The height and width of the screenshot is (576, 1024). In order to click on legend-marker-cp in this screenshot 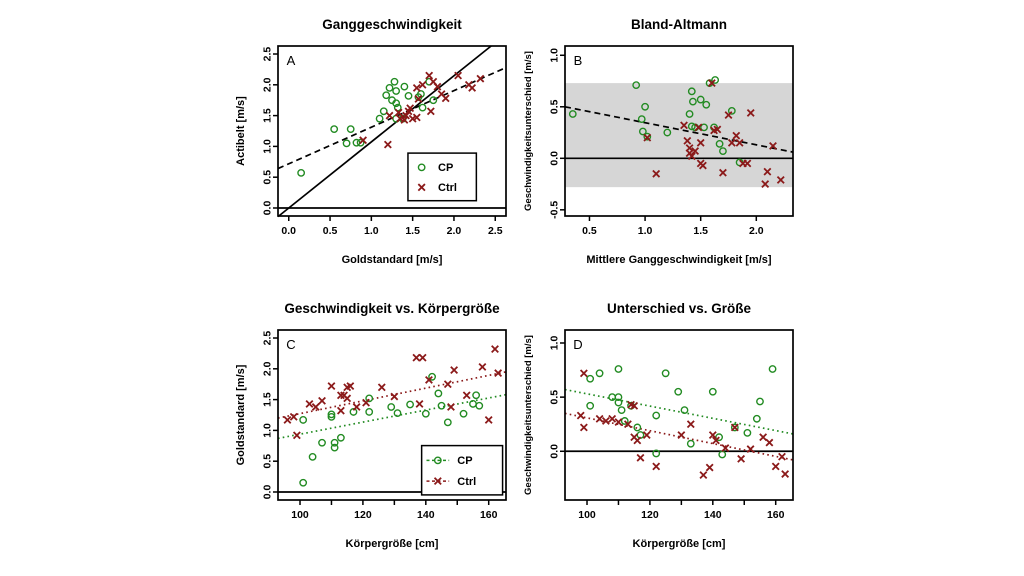, I will do `click(421, 167)`.